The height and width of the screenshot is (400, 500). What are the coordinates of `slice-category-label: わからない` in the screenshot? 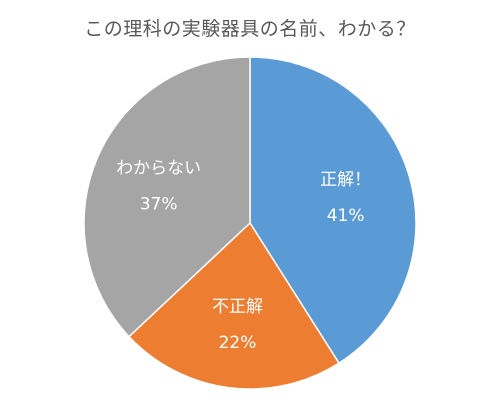 It's located at (158, 168).